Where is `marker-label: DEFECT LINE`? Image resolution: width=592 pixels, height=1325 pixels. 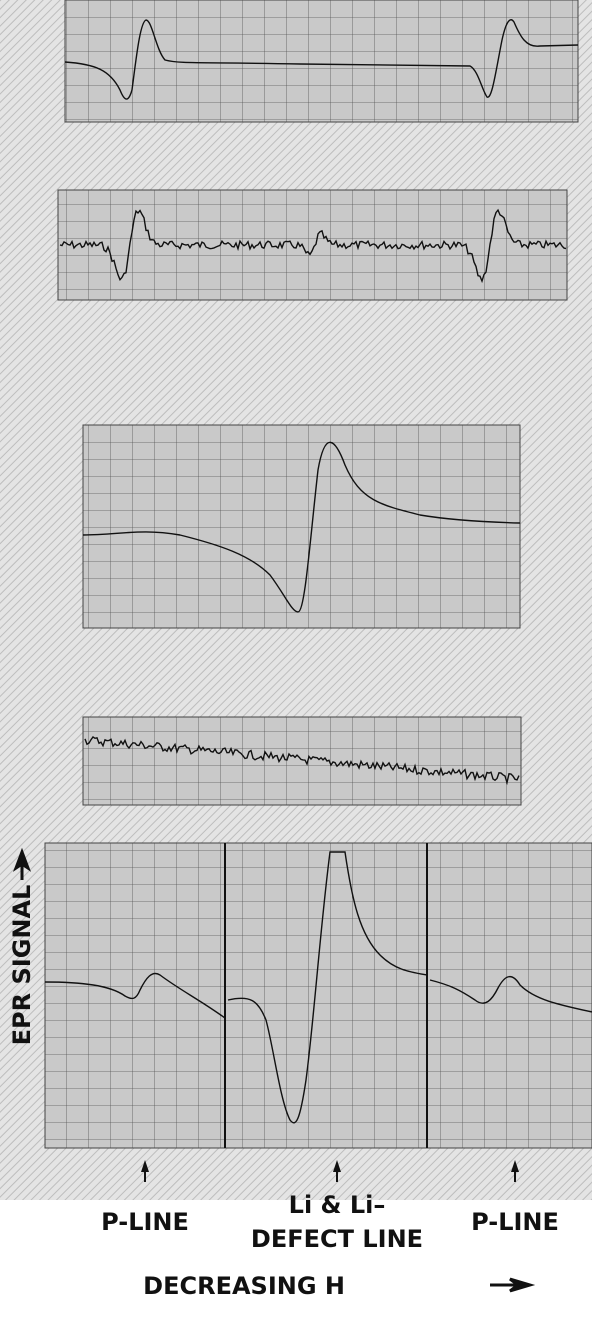
marker-label: DEFECT LINE is located at coordinates (337, 1239).